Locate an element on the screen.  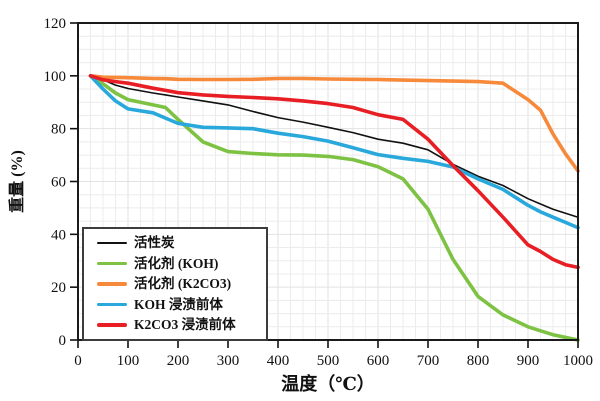
y-tick-label: 80 is located at coordinates (58, 130).